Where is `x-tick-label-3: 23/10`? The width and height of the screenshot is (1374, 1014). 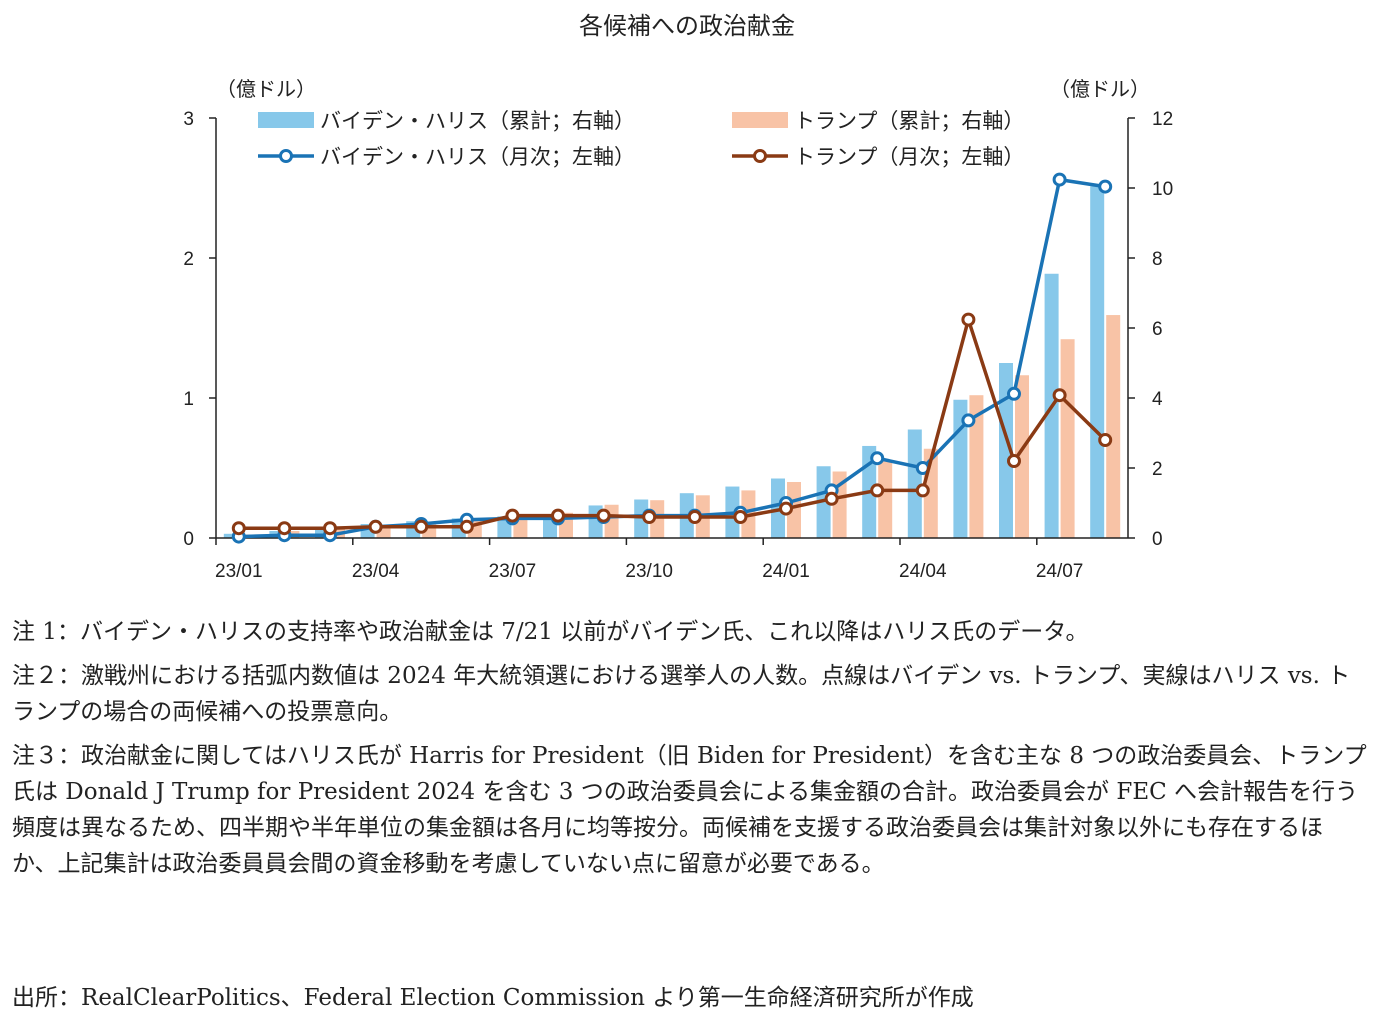
x-tick-label-3: 23/10 is located at coordinates (649, 571).